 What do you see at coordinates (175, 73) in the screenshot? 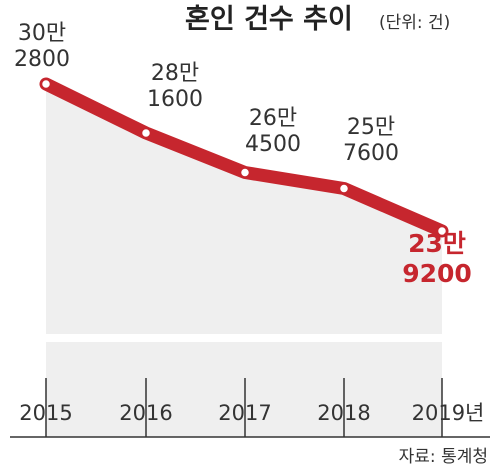
I see `value-label-1-line-0: 28만` at bounding box center [175, 73].